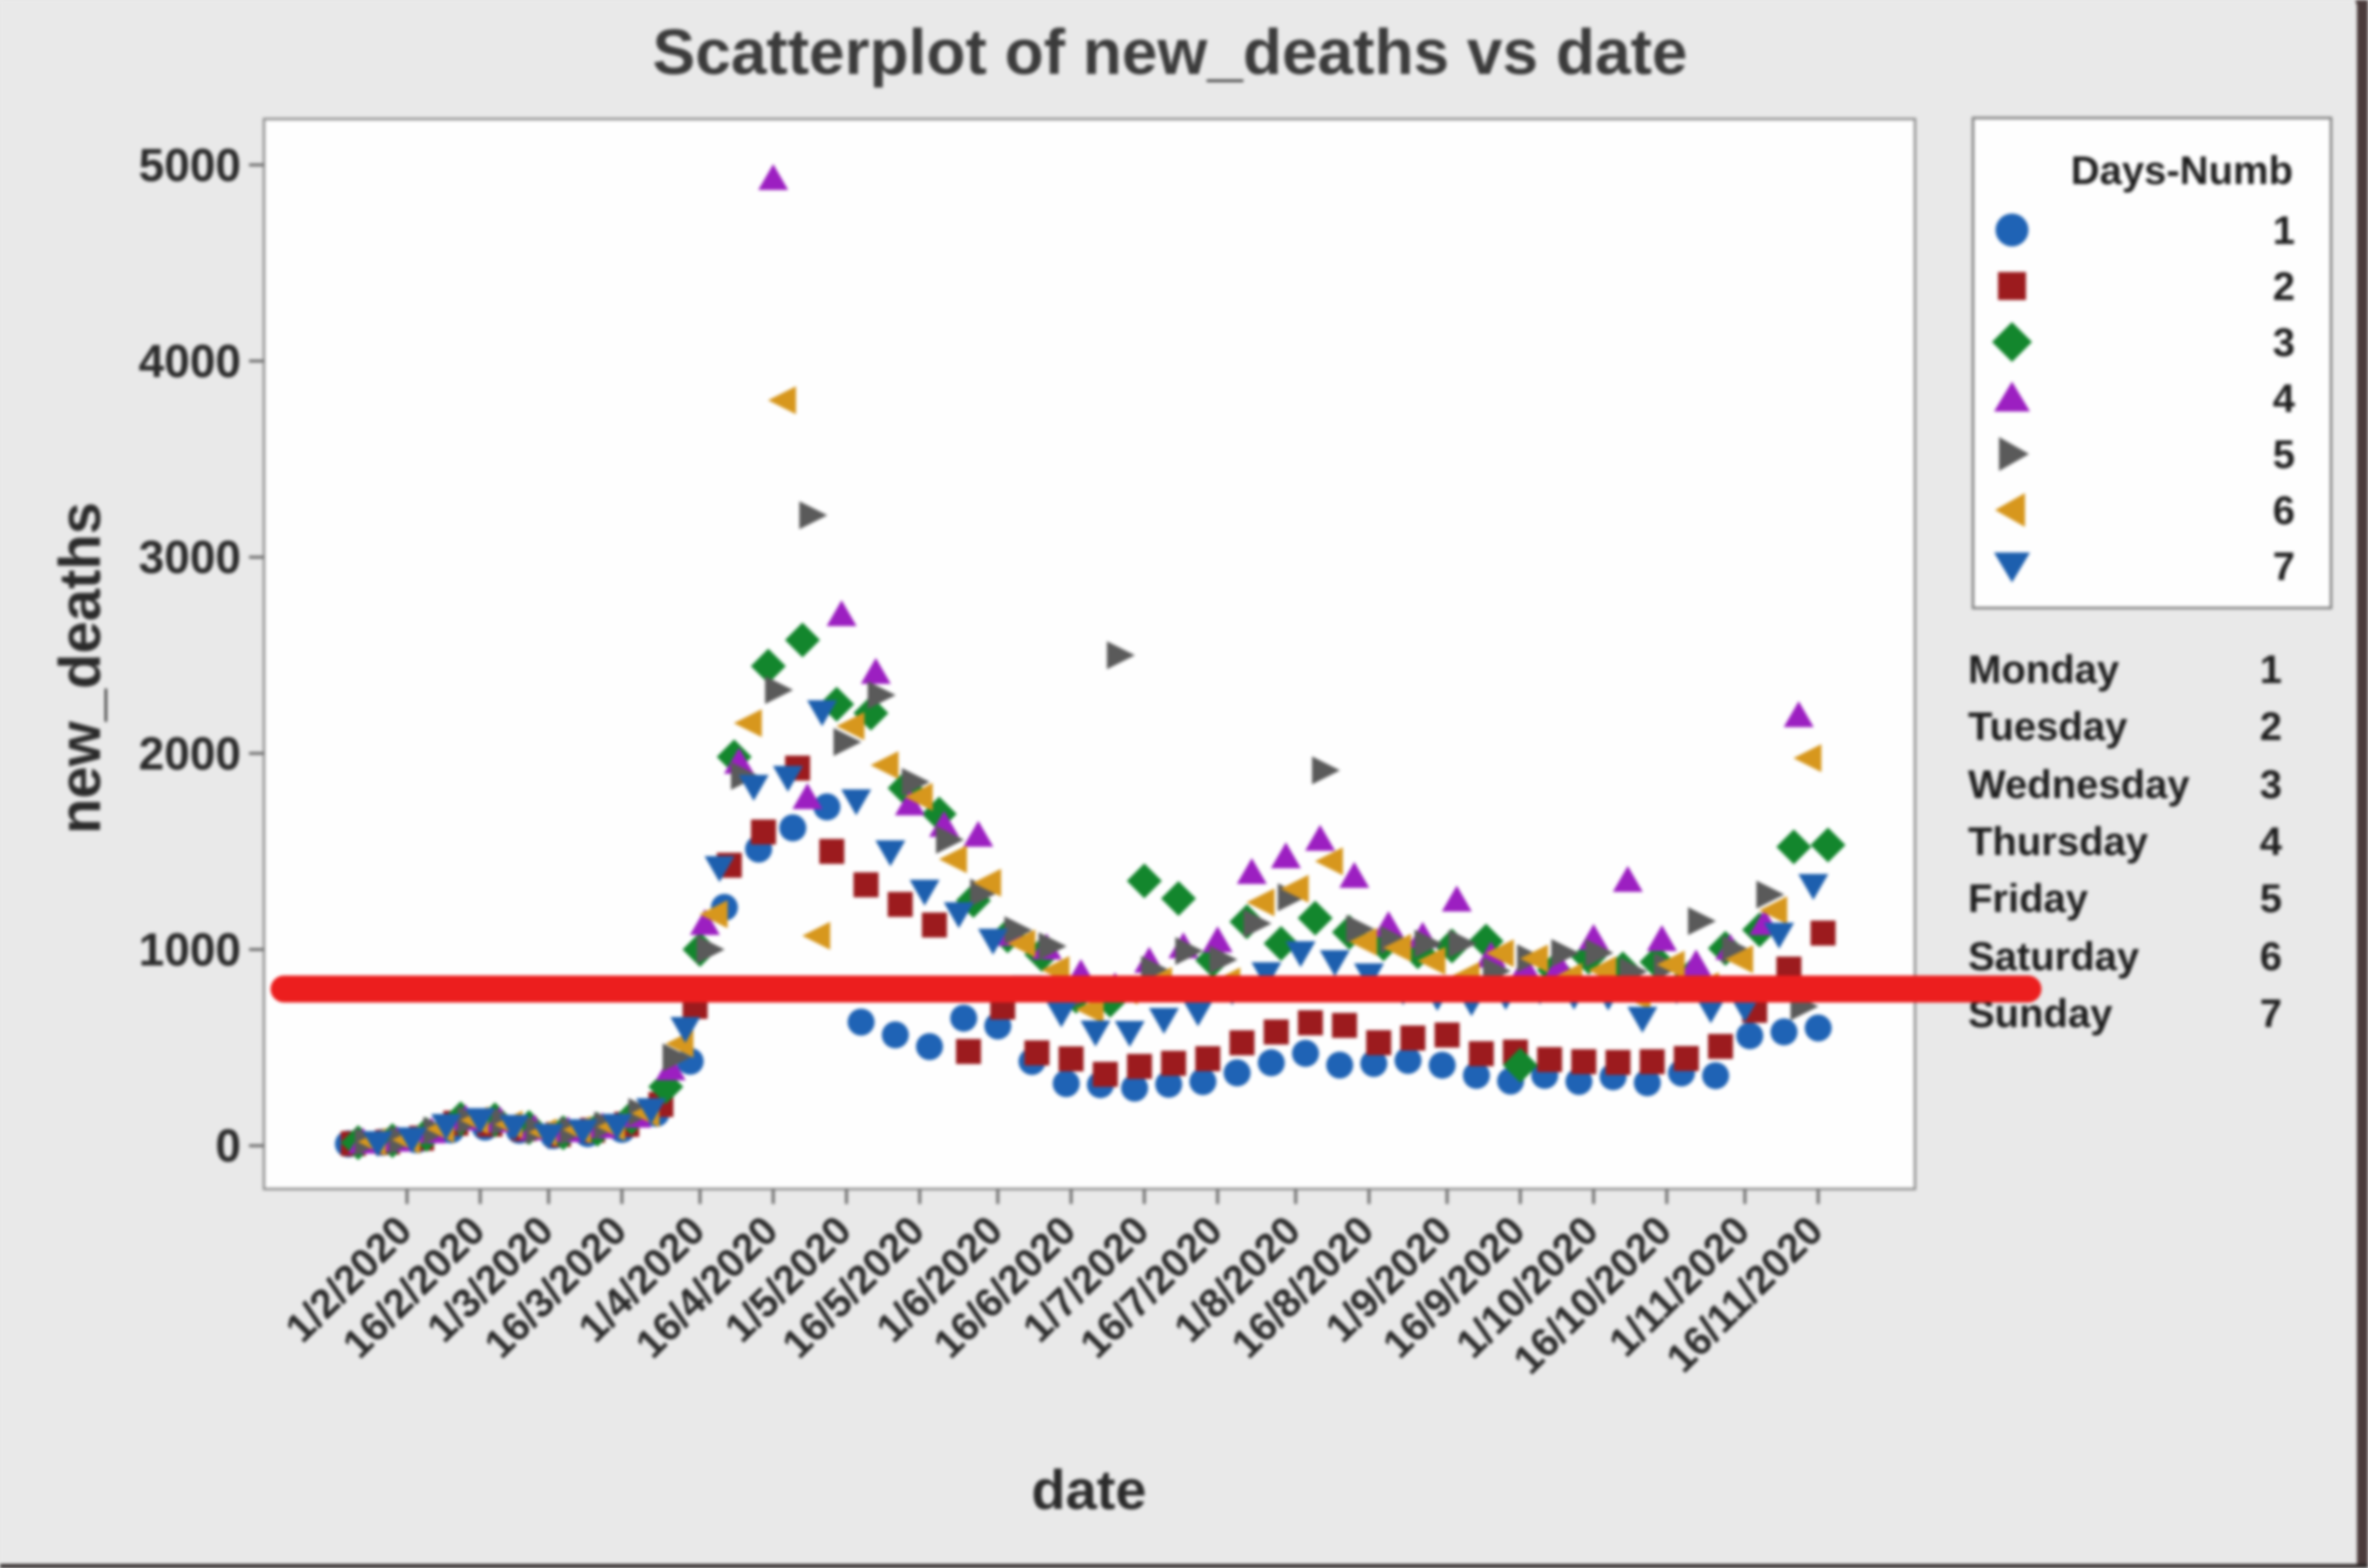 Image resolution: width=2368 pixels, height=1568 pixels. Describe the element at coordinates (2058, 842) in the screenshot. I see `svg-text: Thursday` at that location.